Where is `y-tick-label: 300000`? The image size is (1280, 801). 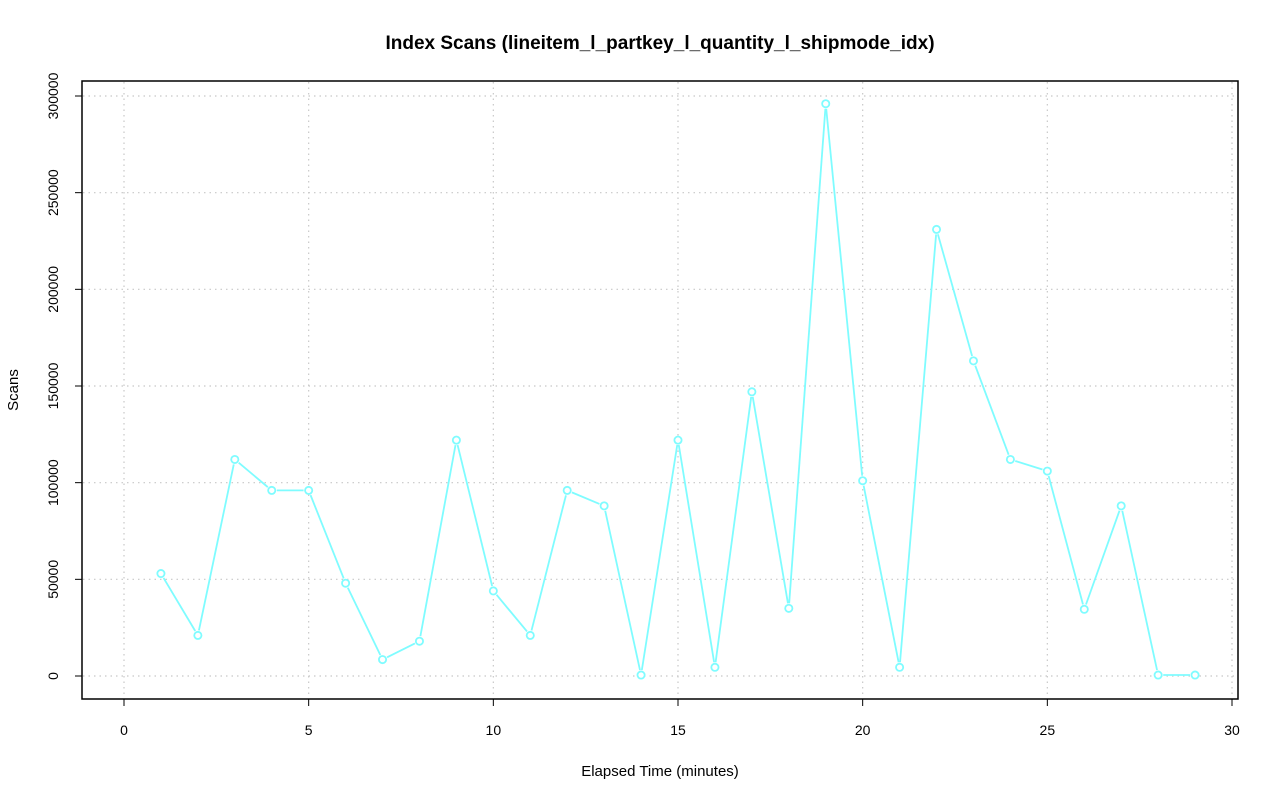
y-tick-label: 300000 is located at coordinates (53, 95).